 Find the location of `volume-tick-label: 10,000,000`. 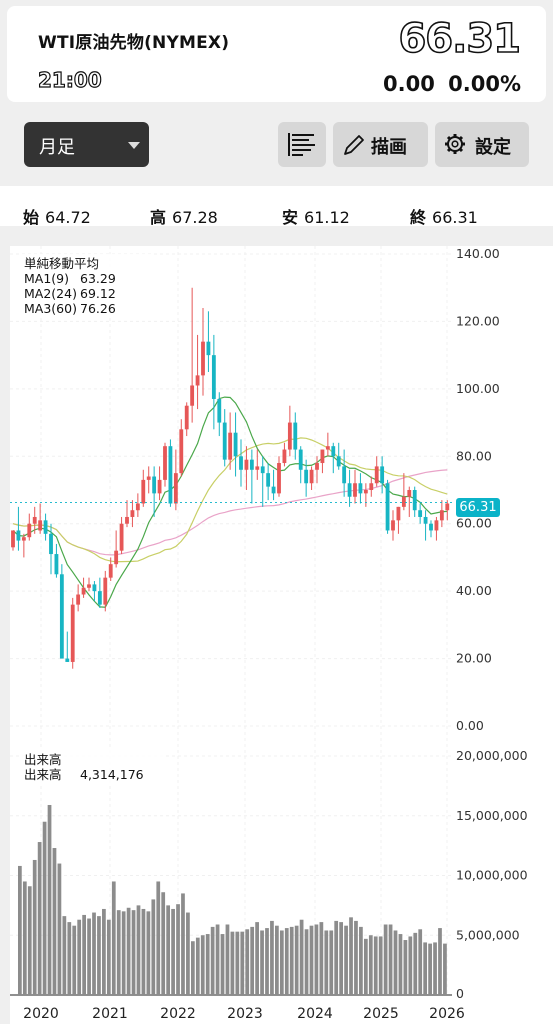

volume-tick-label: 10,000,000 is located at coordinates (492, 875).